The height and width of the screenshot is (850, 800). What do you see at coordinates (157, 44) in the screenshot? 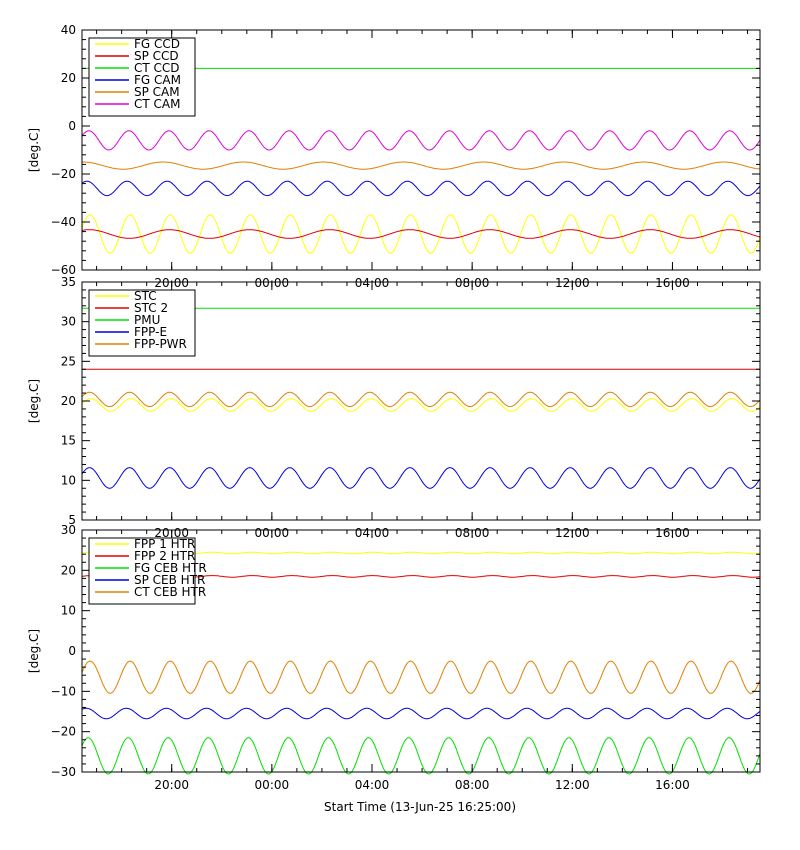
I see `legend-entry: FG CCD` at bounding box center [157, 44].